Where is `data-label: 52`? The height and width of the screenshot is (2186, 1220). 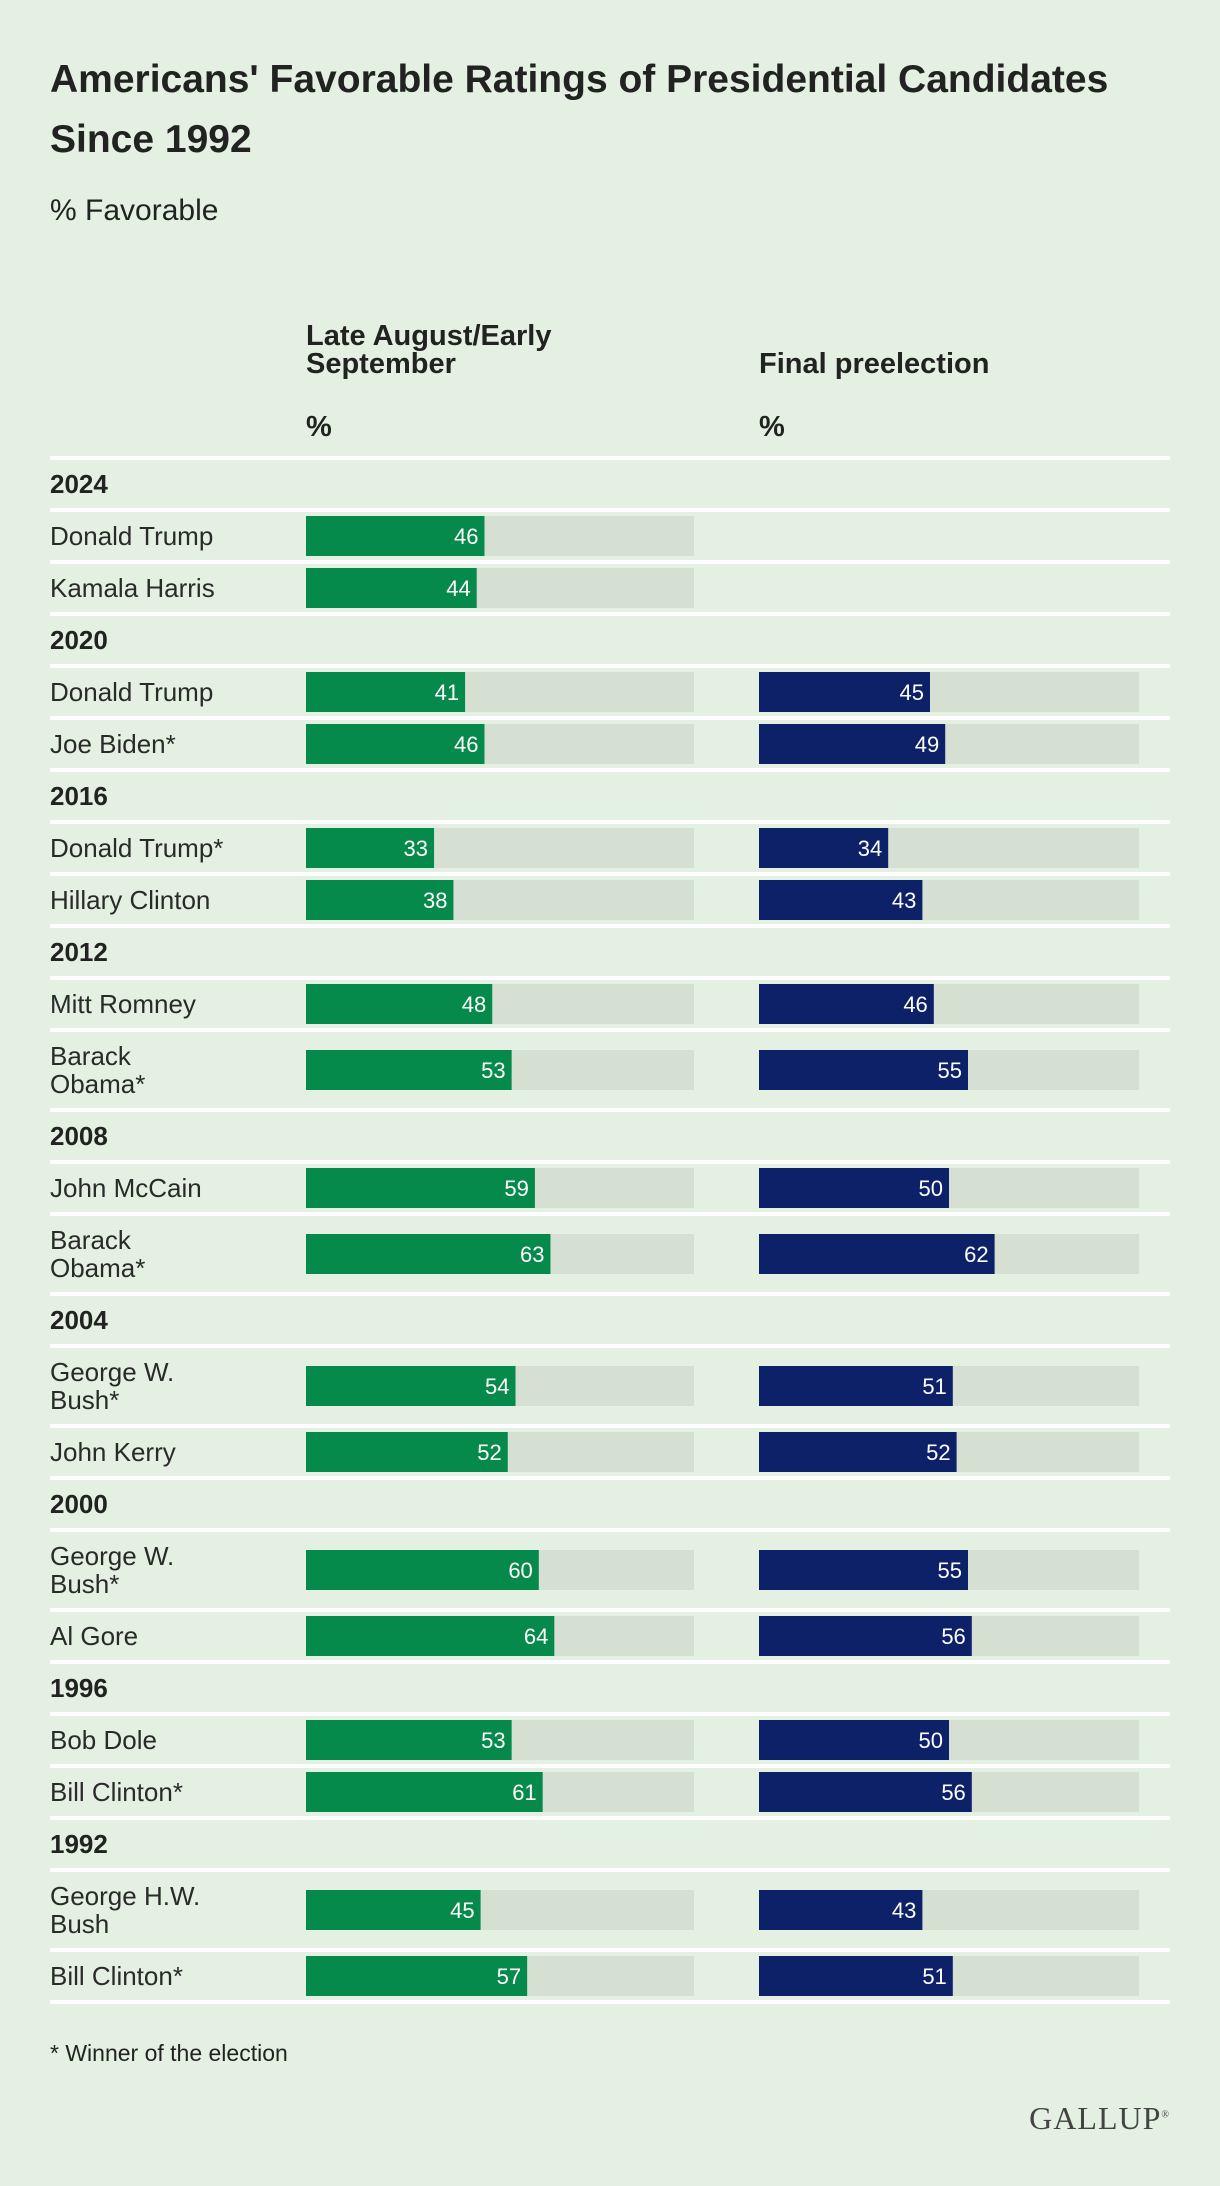
data-label: 52 is located at coordinates (489, 1452).